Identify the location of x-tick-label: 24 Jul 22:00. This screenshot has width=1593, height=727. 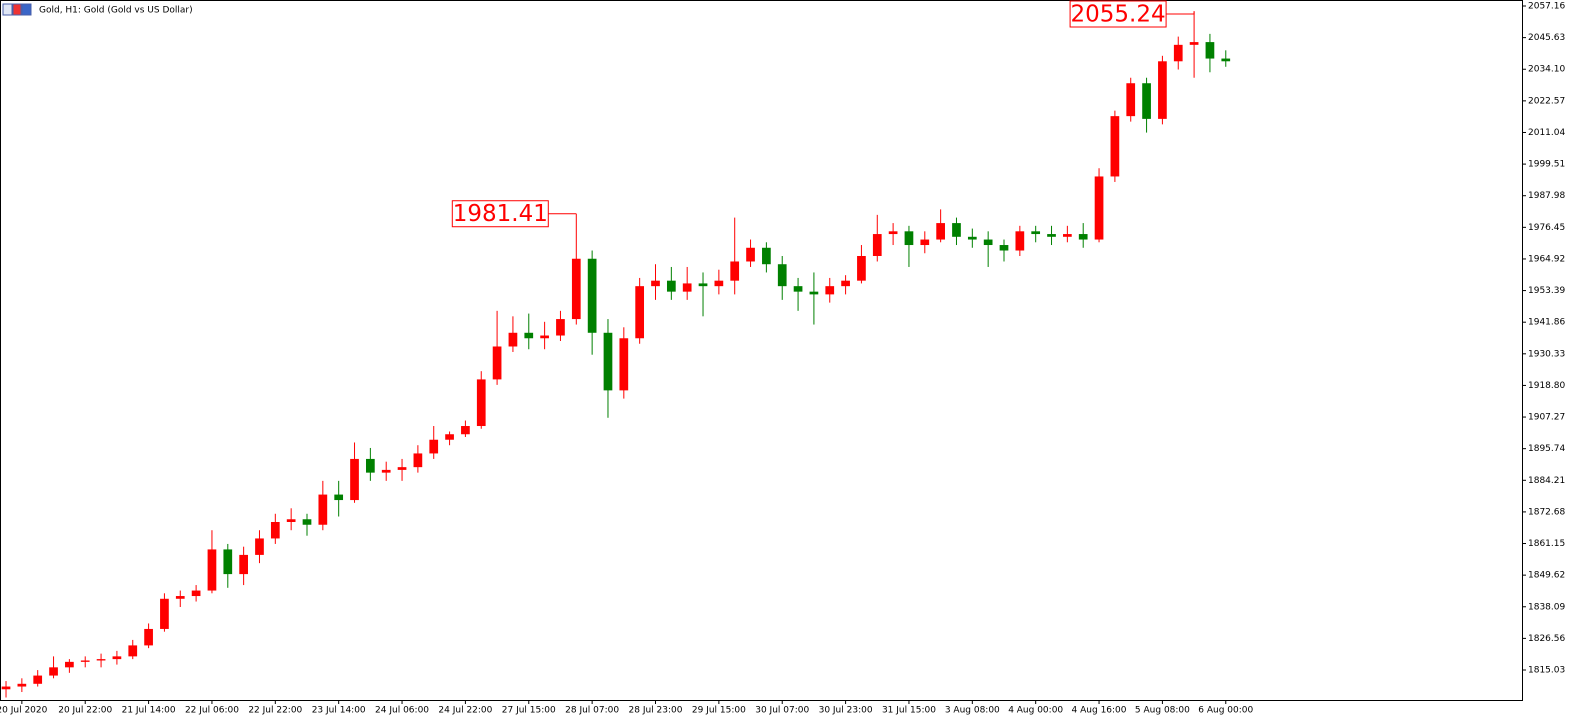
(465, 711).